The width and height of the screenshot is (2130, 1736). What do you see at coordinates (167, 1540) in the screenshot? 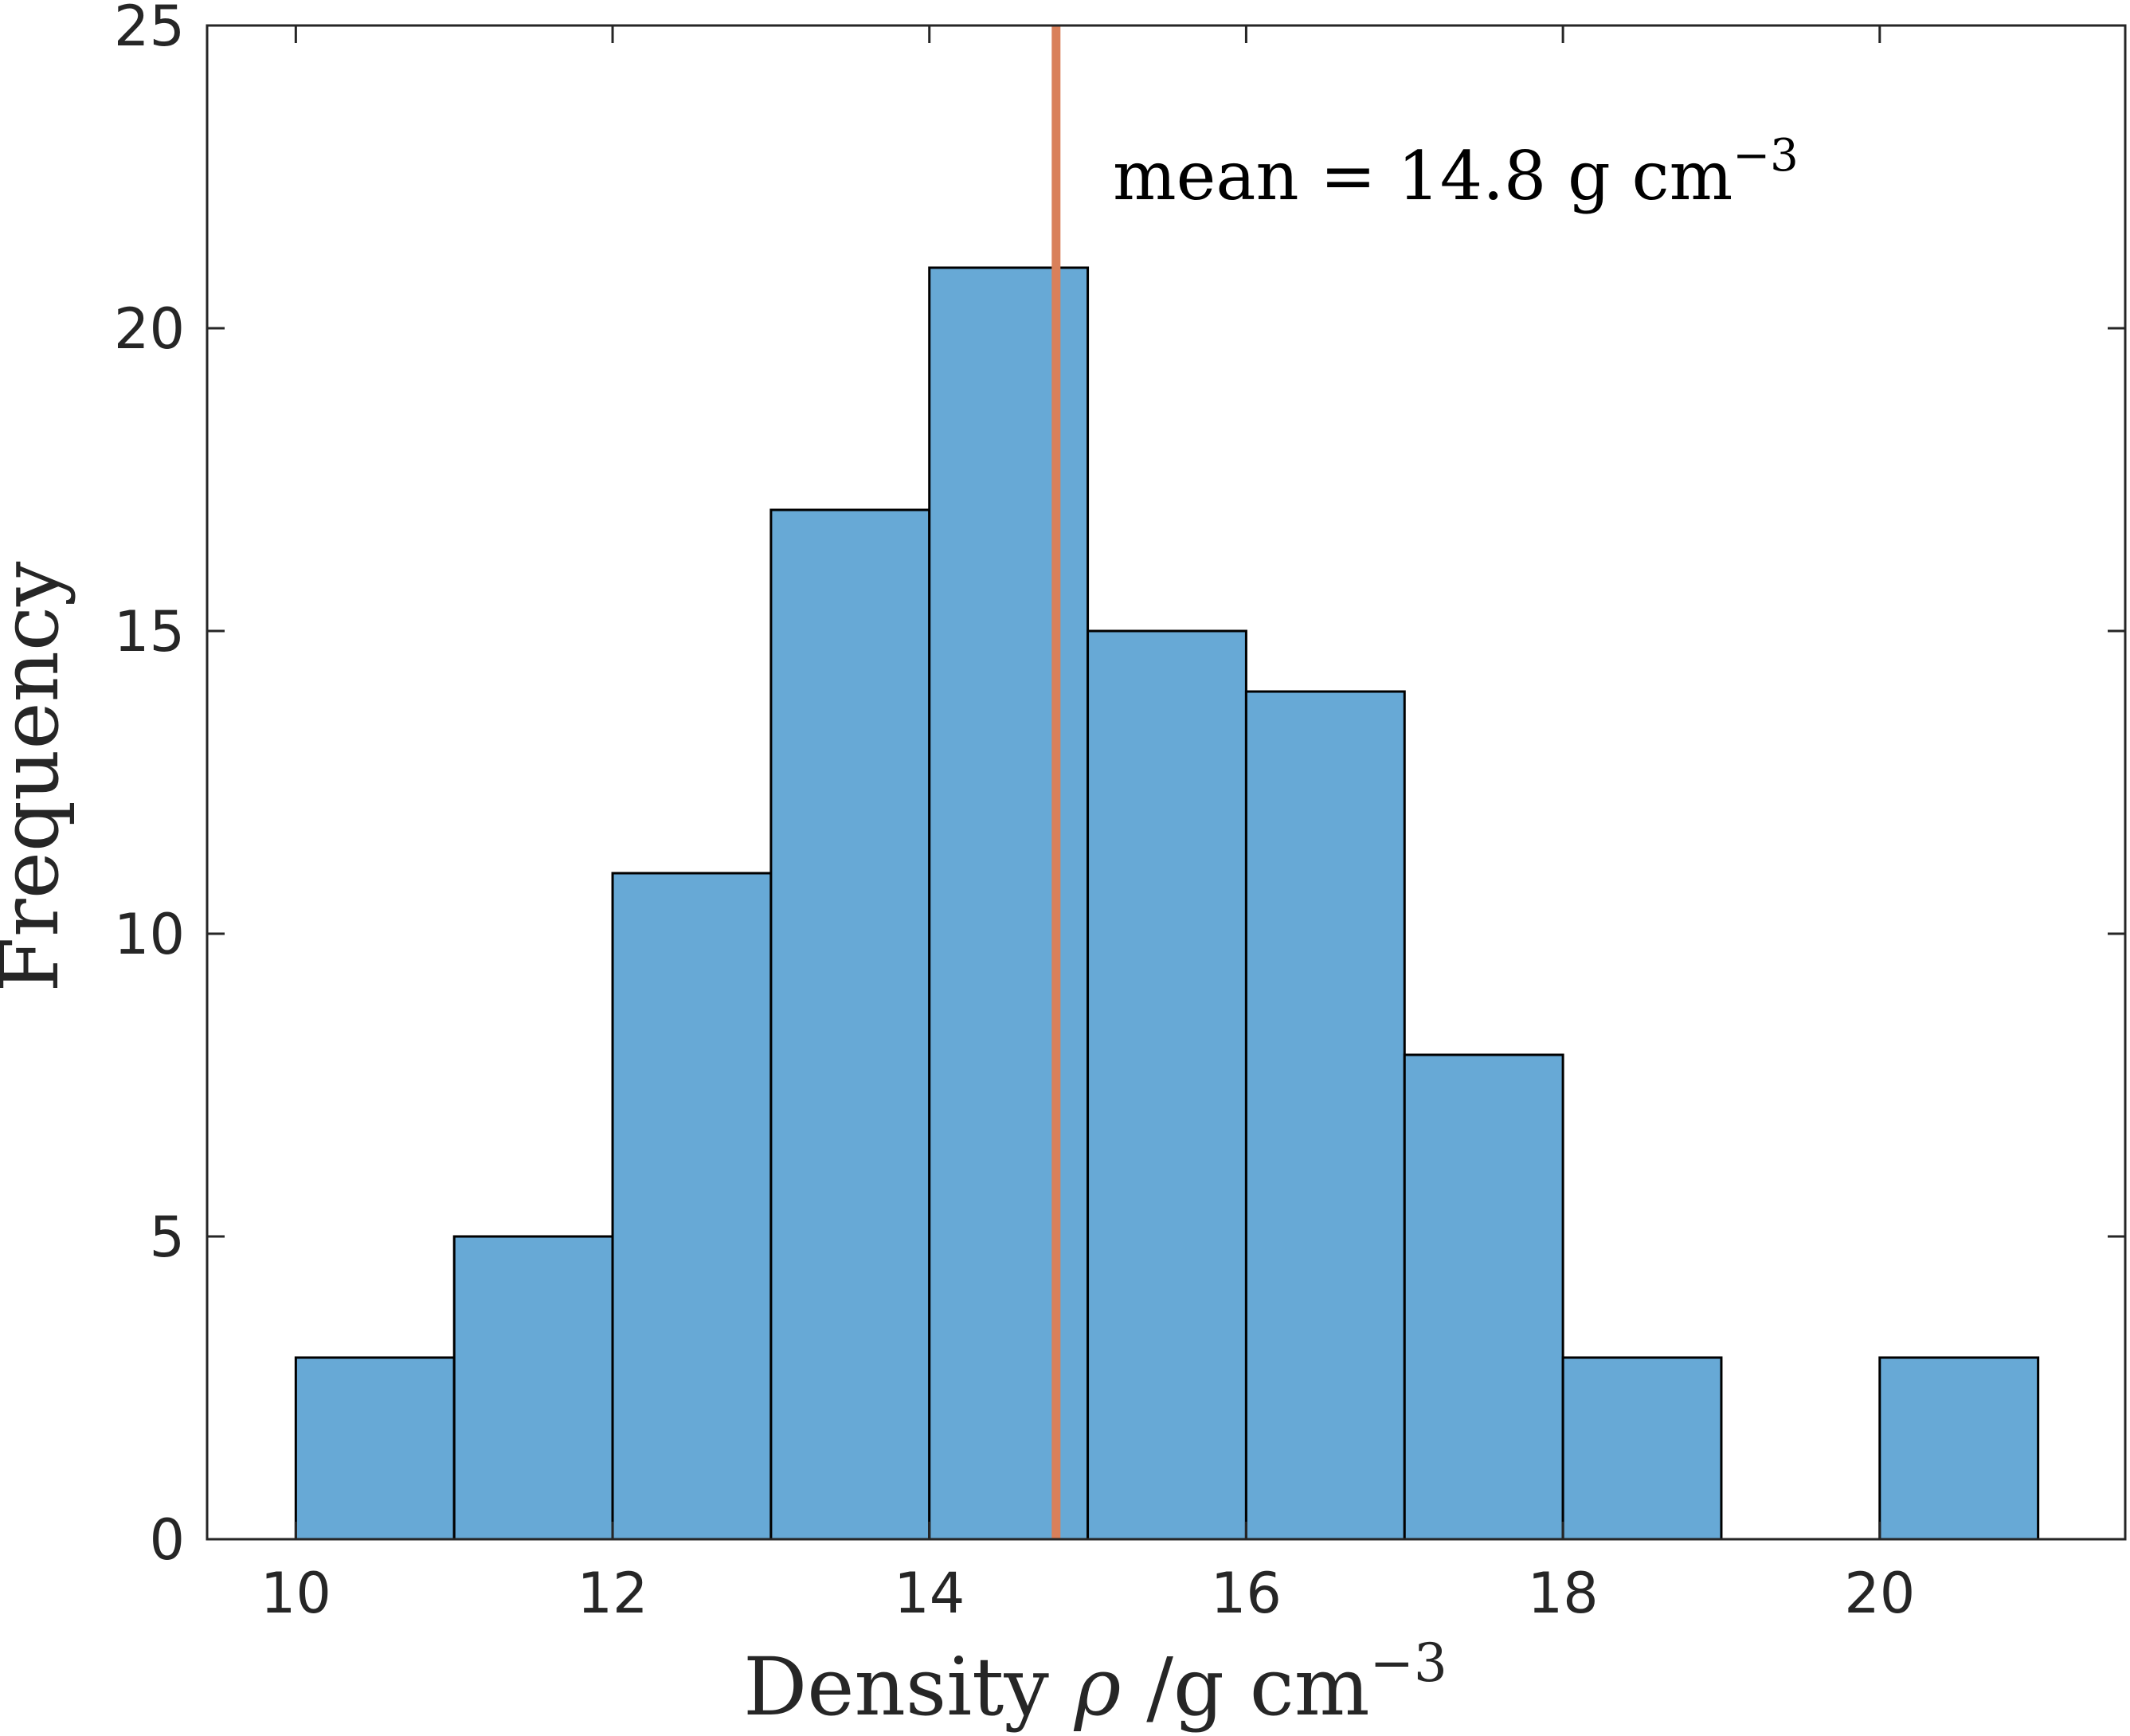
I see `y-tick-label: 0` at bounding box center [167, 1540].